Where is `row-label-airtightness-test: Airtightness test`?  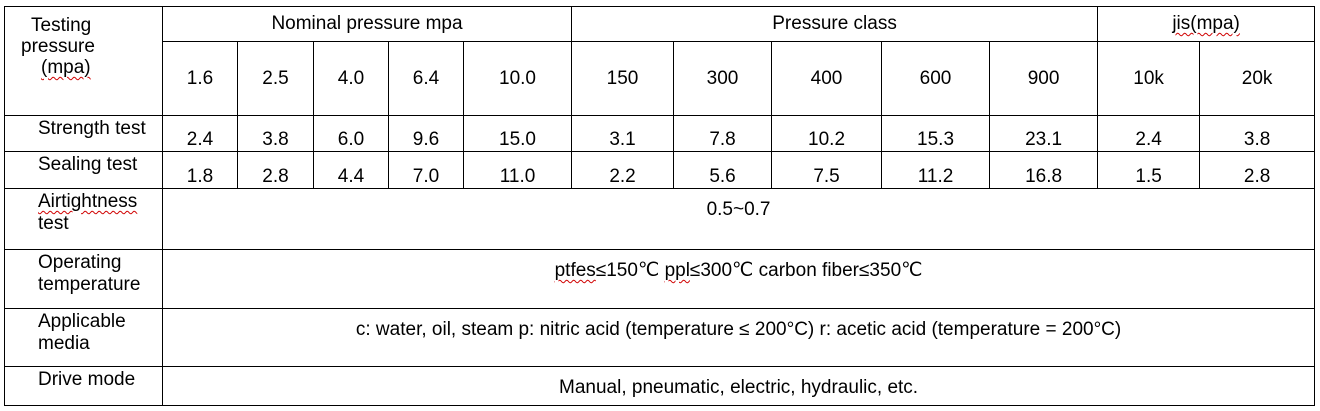 row-label-airtightness-test: Airtightness test is located at coordinates (83, 219).